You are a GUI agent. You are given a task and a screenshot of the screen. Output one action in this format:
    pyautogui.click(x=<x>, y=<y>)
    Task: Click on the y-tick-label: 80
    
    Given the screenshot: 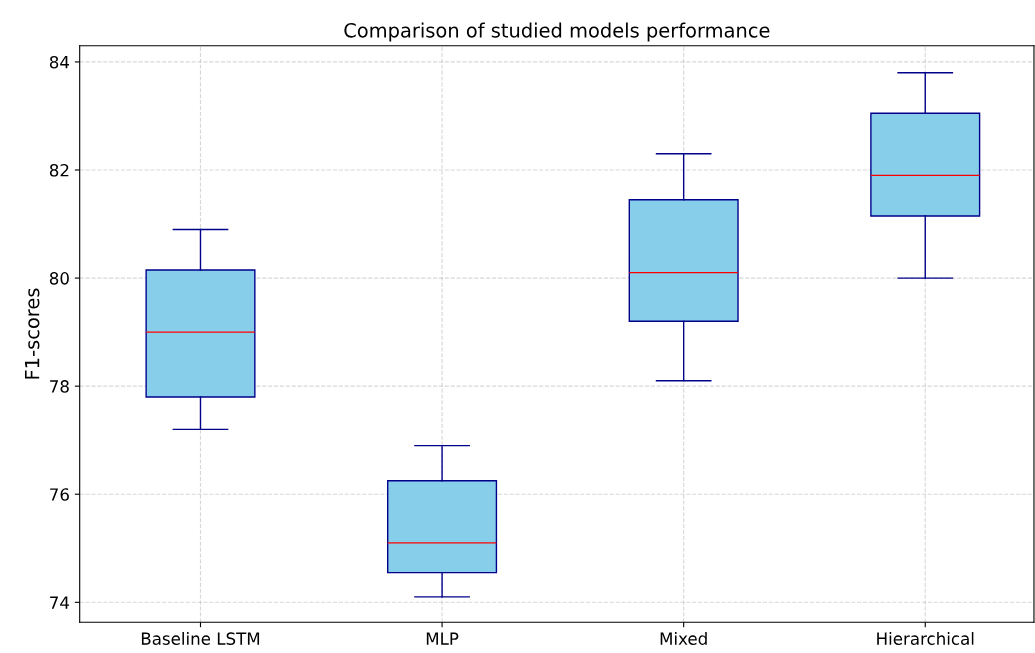 What is the action you would take?
    pyautogui.click(x=59, y=278)
    